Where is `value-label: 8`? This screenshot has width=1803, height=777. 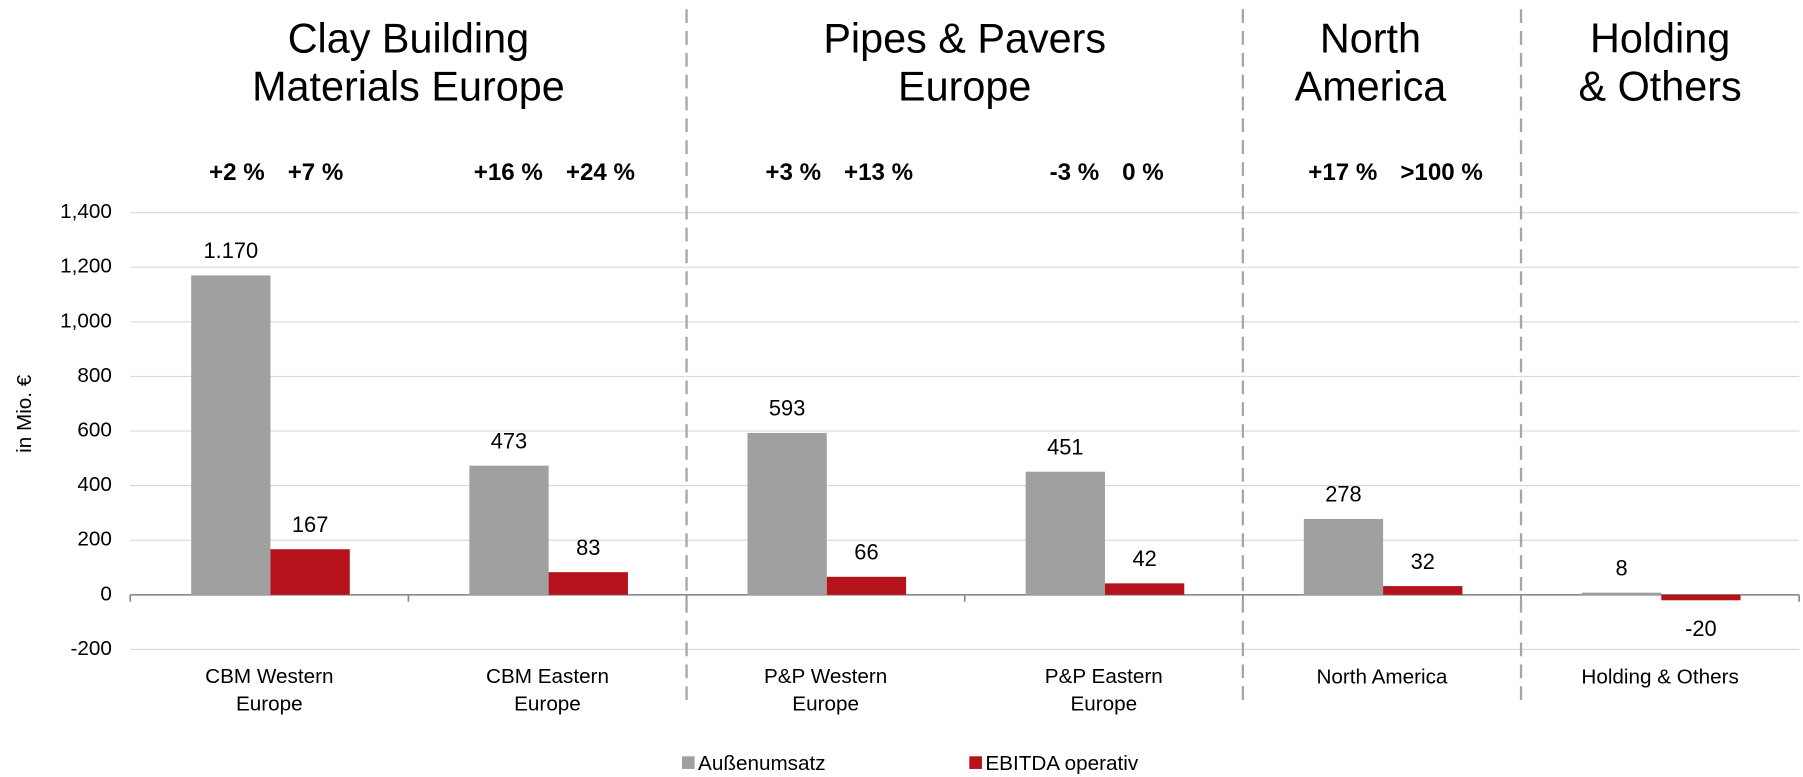 value-label: 8 is located at coordinates (1622, 567).